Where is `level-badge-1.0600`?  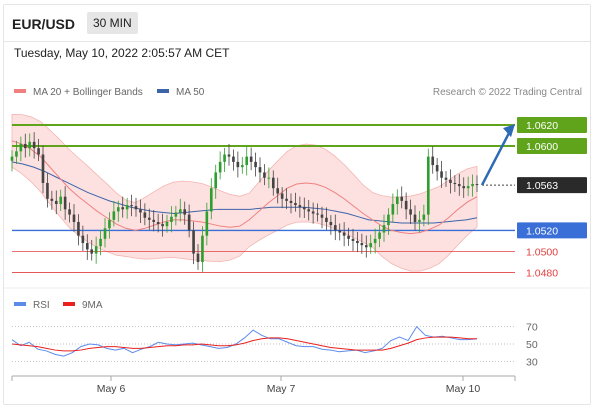 level-badge-1.0600 is located at coordinates (552, 146).